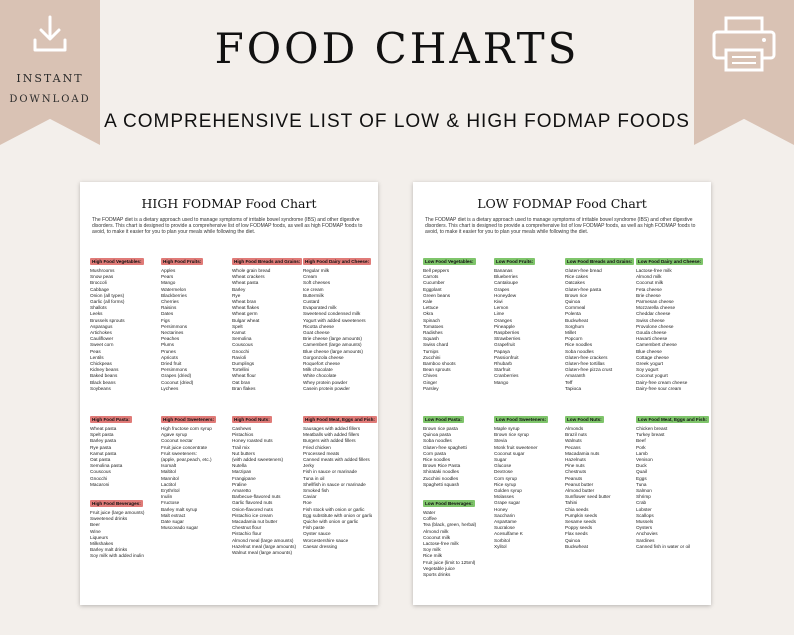 The height and width of the screenshot is (635, 794). Describe the element at coordinates (316, 333) in the screenshot. I see `food-item: Goat cheese` at that location.